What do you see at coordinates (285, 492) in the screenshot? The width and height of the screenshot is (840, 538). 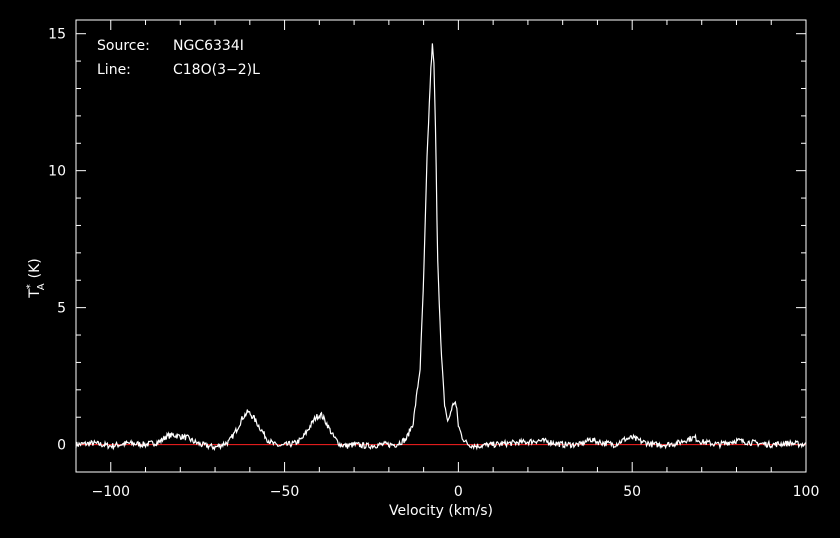 I see `x-tick-label: −50` at bounding box center [285, 492].